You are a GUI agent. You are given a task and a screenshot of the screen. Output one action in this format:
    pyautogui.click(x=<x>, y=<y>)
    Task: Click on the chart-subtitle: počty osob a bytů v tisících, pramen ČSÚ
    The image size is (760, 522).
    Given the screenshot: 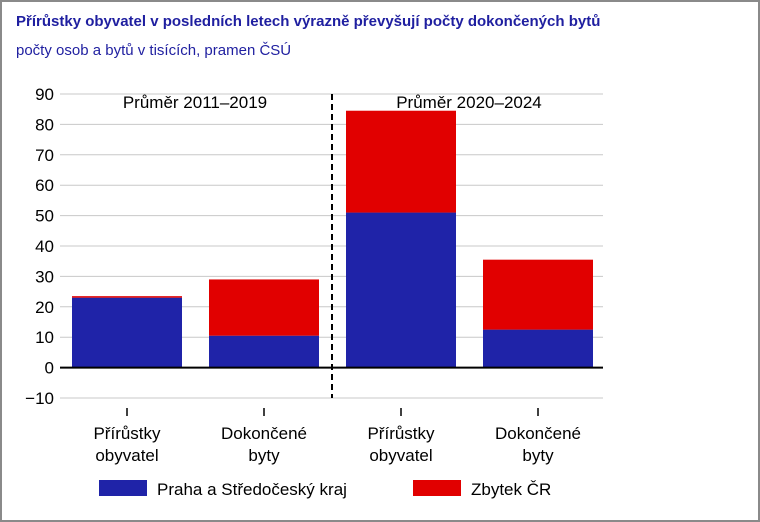 What is the action you would take?
    pyautogui.click(x=154, y=50)
    